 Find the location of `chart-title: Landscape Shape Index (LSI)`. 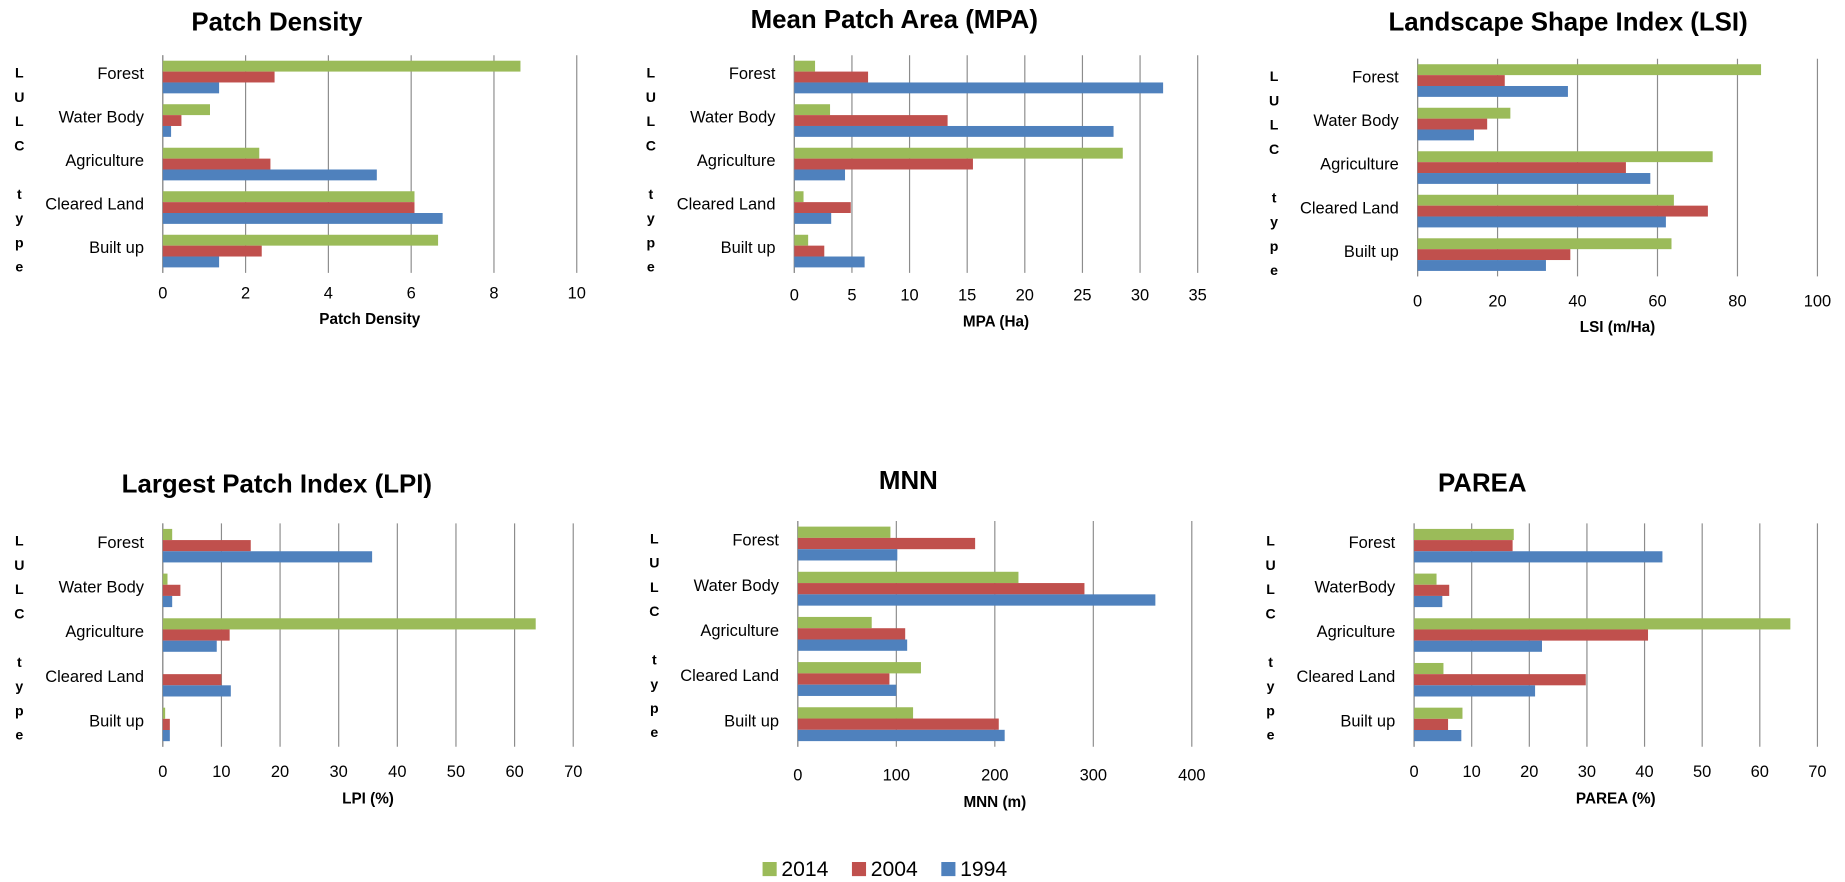

chart-title: Landscape Shape Index (LSI) is located at coordinates (1567, 22).